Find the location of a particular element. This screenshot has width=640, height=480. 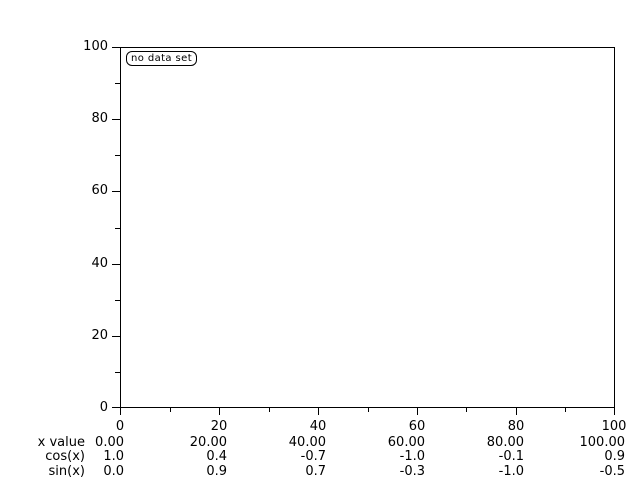

table-cell: -0.1 is located at coordinates (511, 456).